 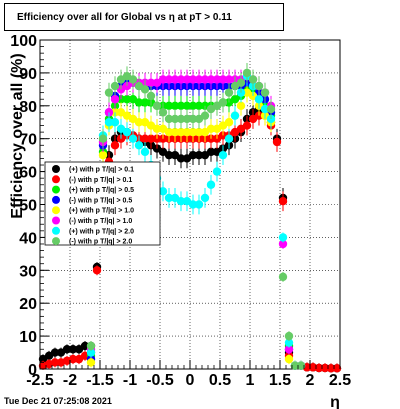 I want to click on legend-entry-label: (+) with p T/|q| > 2.0, so click(x=101, y=231).